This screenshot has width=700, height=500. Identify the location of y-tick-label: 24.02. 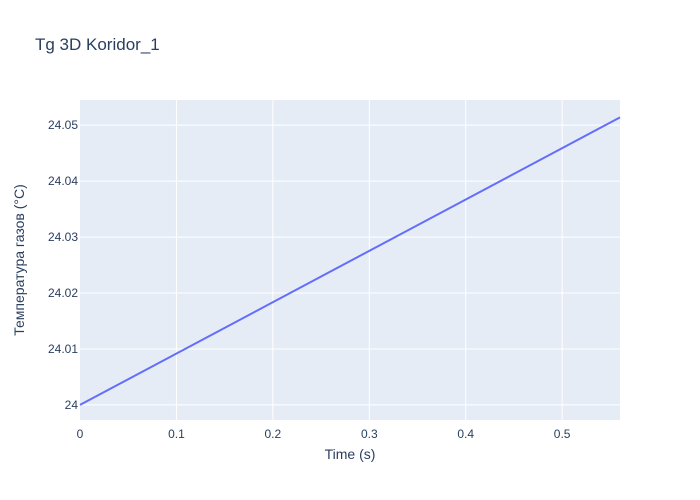
(63, 293).